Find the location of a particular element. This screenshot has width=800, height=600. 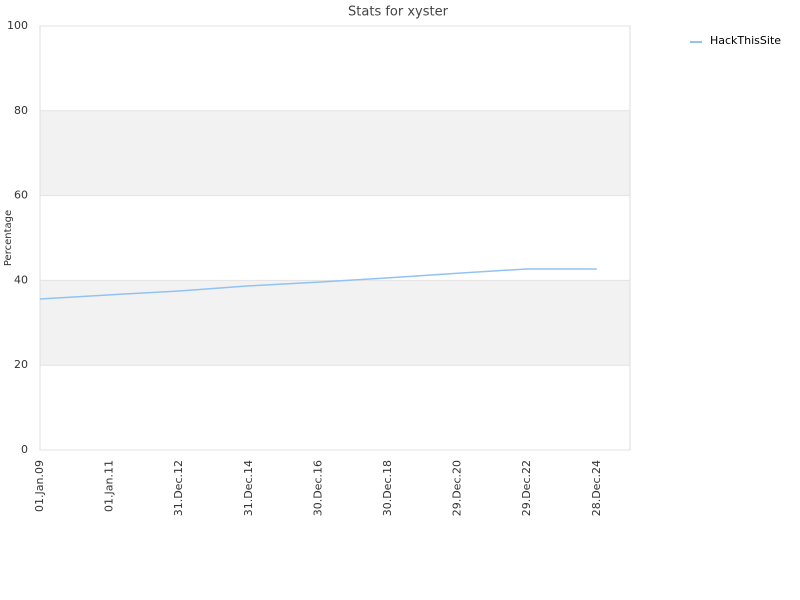

x-tick-label: 01.Jan.09 is located at coordinates (39, 486).